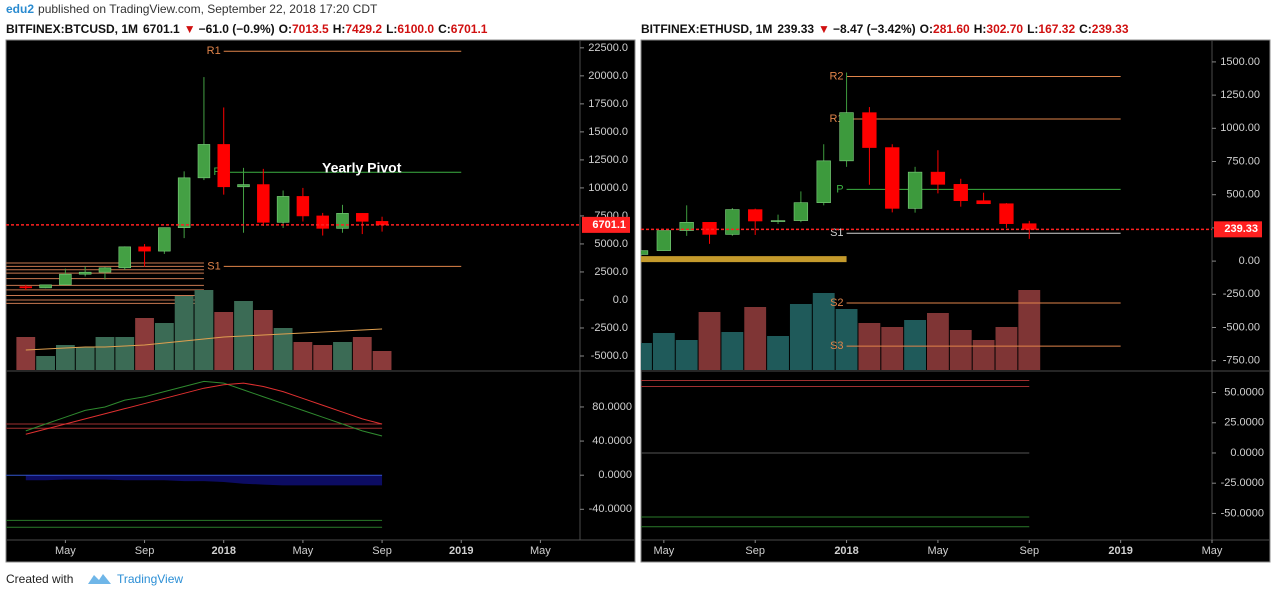 The height and width of the screenshot is (598, 1277). Describe the element at coordinates (608, 76) in the screenshot. I see `y-tick-label: 20000.0` at that location.